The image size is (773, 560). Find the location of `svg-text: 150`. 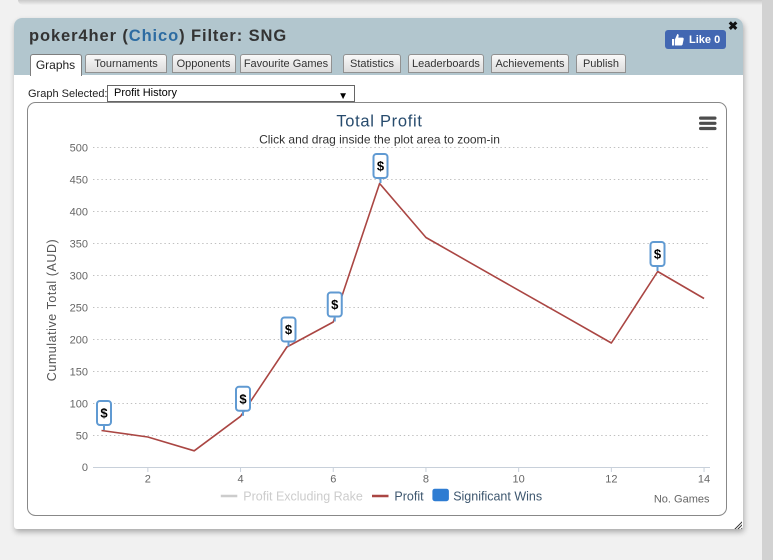

svg-text: 150 is located at coordinates (79, 373).